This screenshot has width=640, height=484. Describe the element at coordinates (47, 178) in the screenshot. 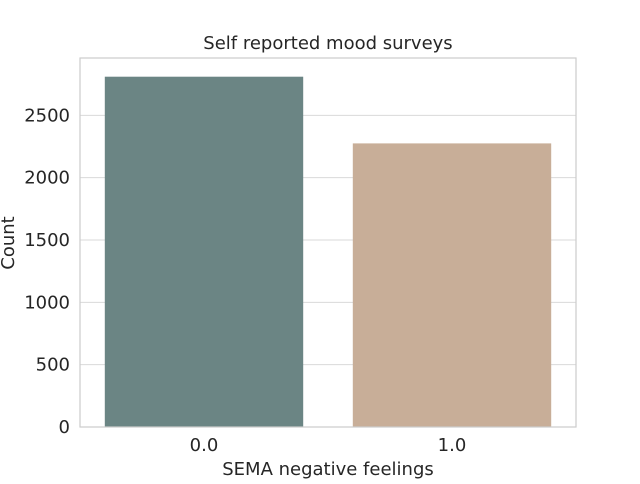

I see `y-tick-label: 2000` at that location.